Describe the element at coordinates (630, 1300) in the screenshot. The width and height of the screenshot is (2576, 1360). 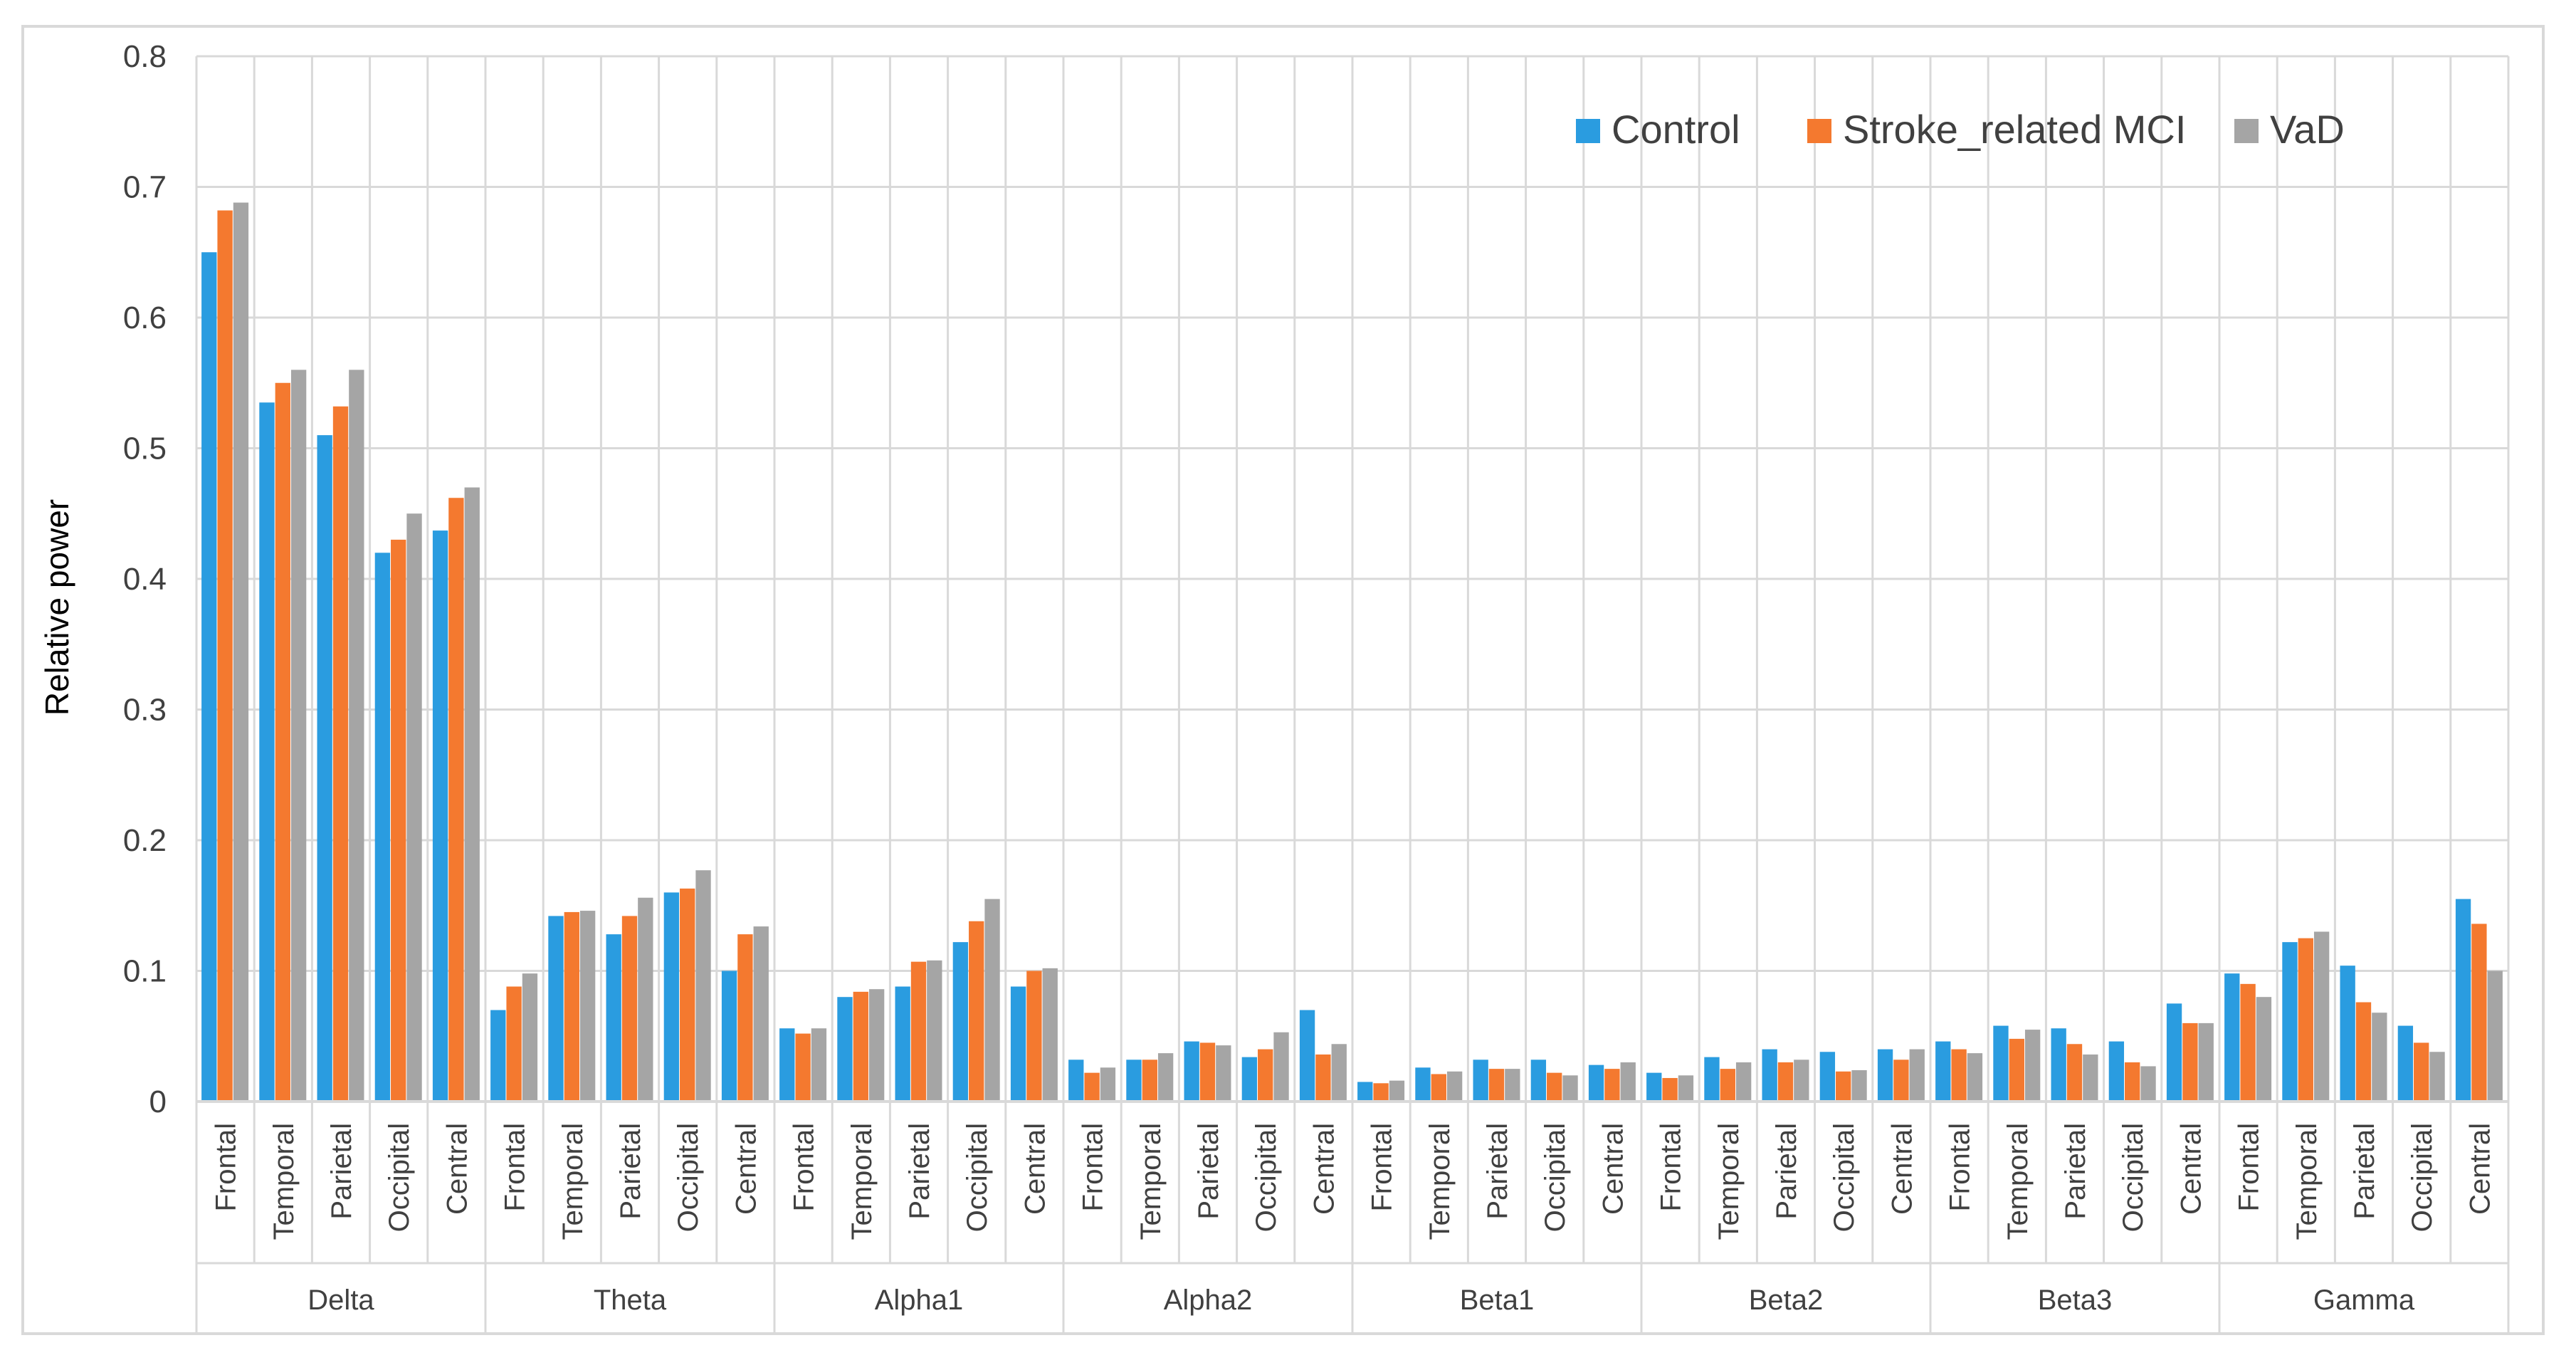
I see `group-tick-label: Theta` at that location.